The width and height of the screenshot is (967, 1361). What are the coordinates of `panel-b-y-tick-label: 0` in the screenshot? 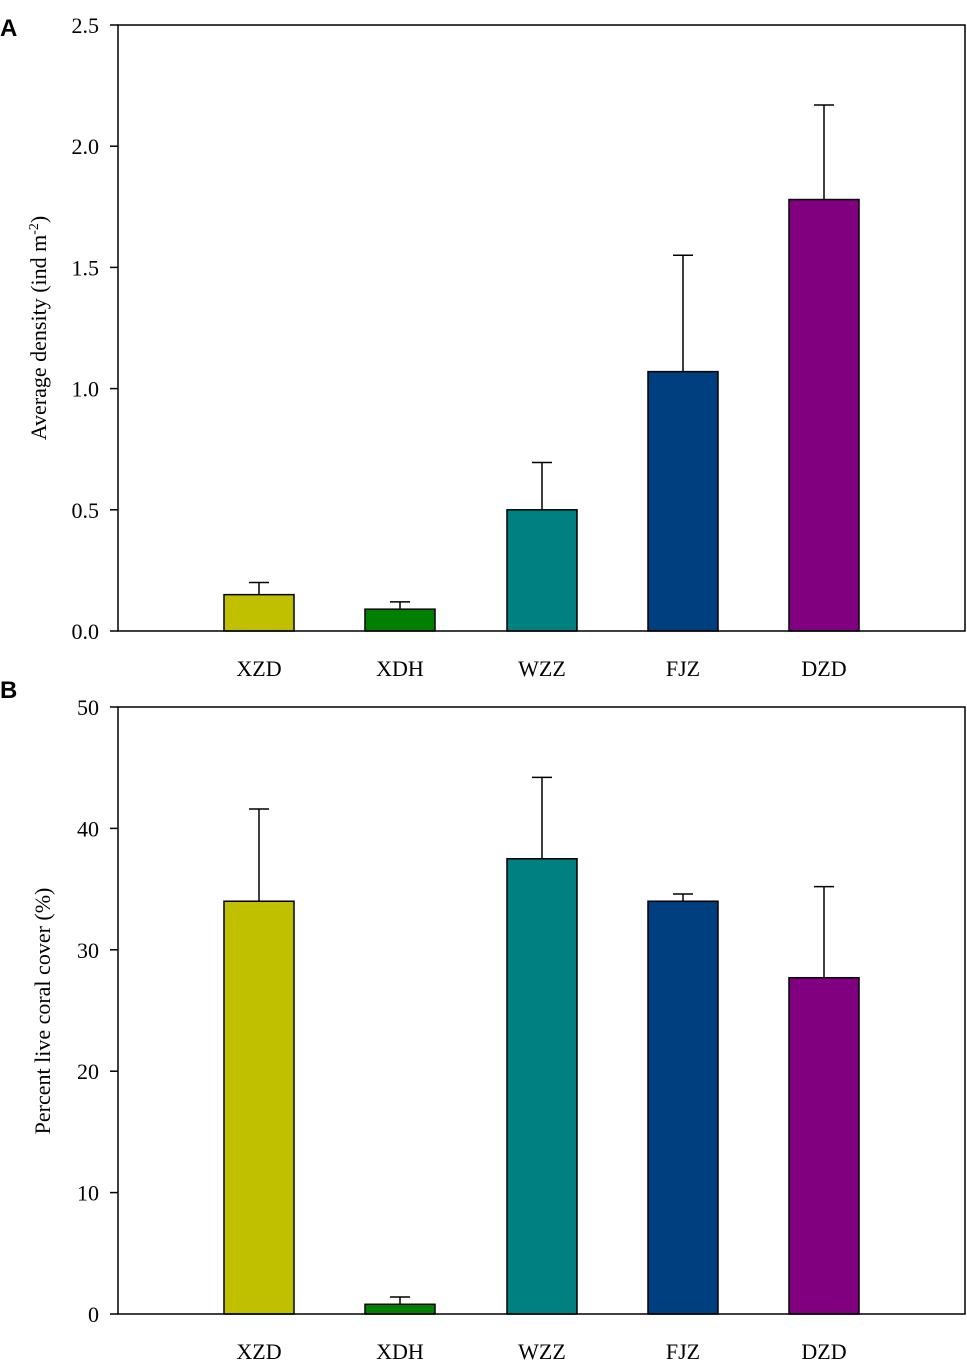 It's located at (93, 1314).